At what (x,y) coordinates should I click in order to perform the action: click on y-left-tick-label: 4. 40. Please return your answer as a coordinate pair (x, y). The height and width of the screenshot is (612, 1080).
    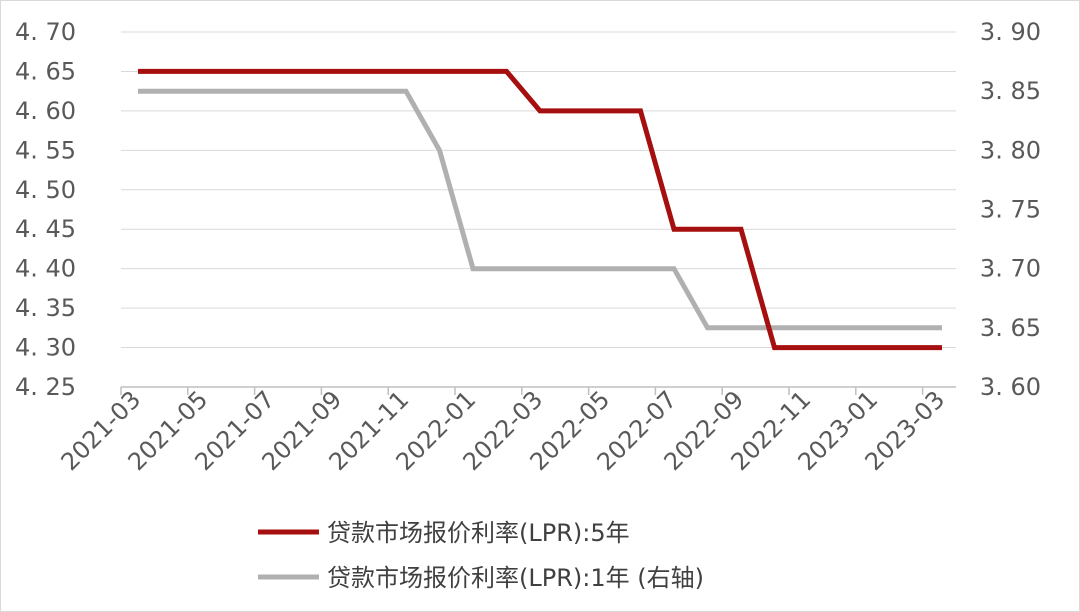
    Looking at the image, I should click on (45, 269).